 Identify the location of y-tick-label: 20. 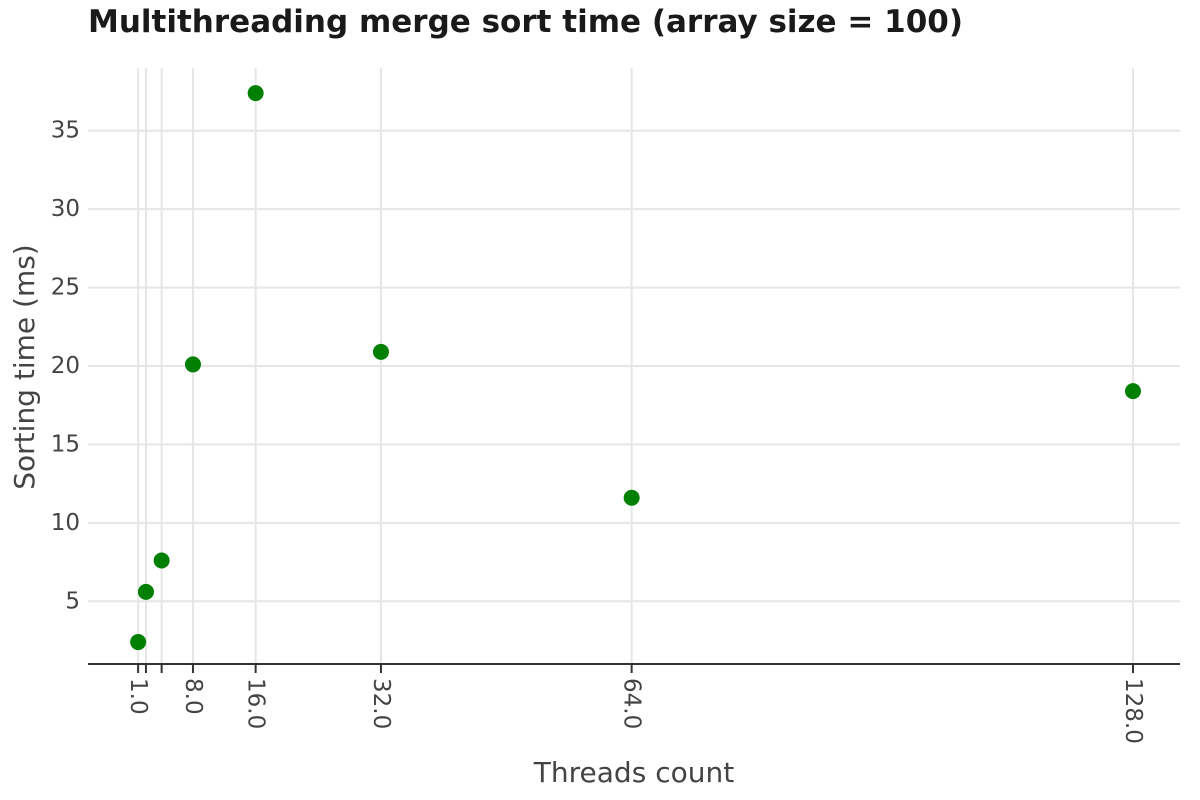
(65, 366).